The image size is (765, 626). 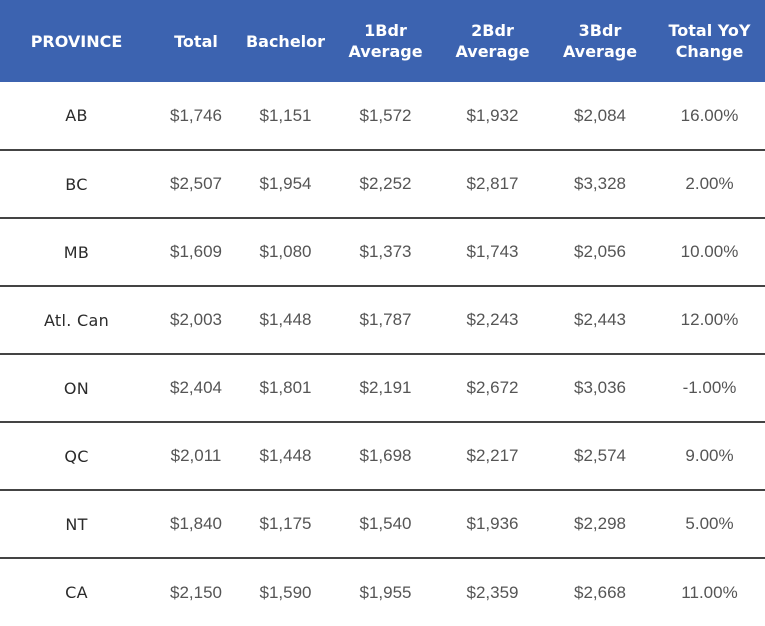 I want to click on cell-bachelor: $1,175, so click(x=285, y=523).